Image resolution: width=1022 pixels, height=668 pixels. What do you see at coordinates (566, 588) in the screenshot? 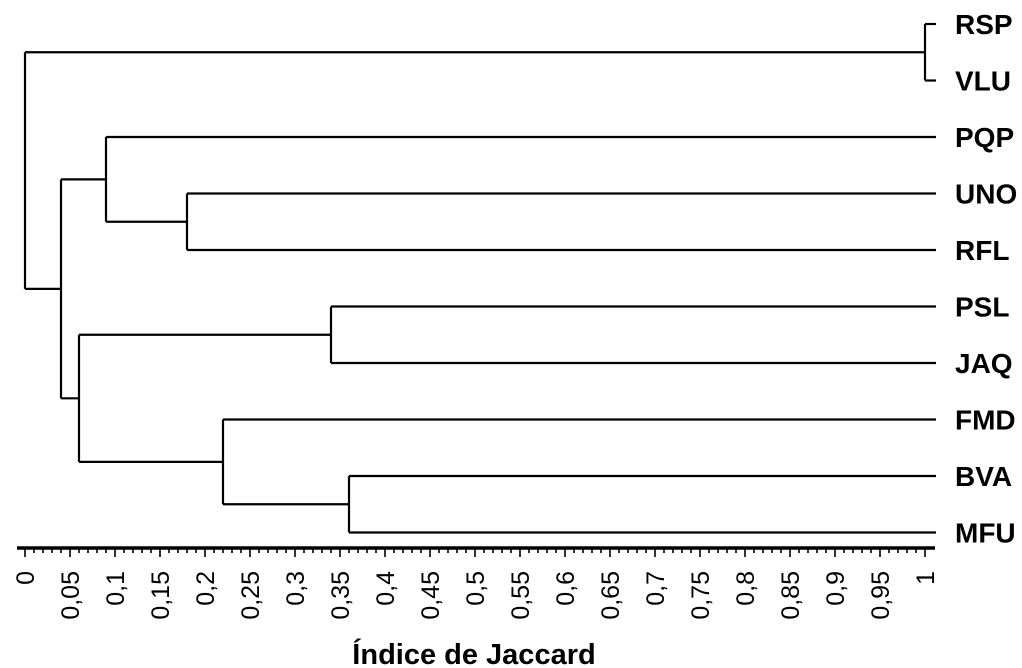
I see `x-tick-label: 0,6` at bounding box center [566, 588].